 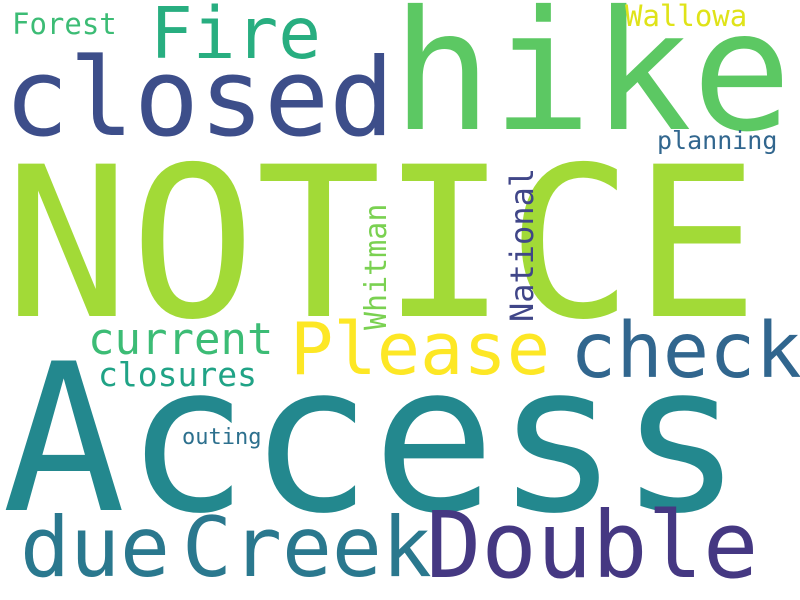 What do you see at coordinates (222, 437) in the screenshot?
I see `word-outing: outing` at bounding box center [222, 437].